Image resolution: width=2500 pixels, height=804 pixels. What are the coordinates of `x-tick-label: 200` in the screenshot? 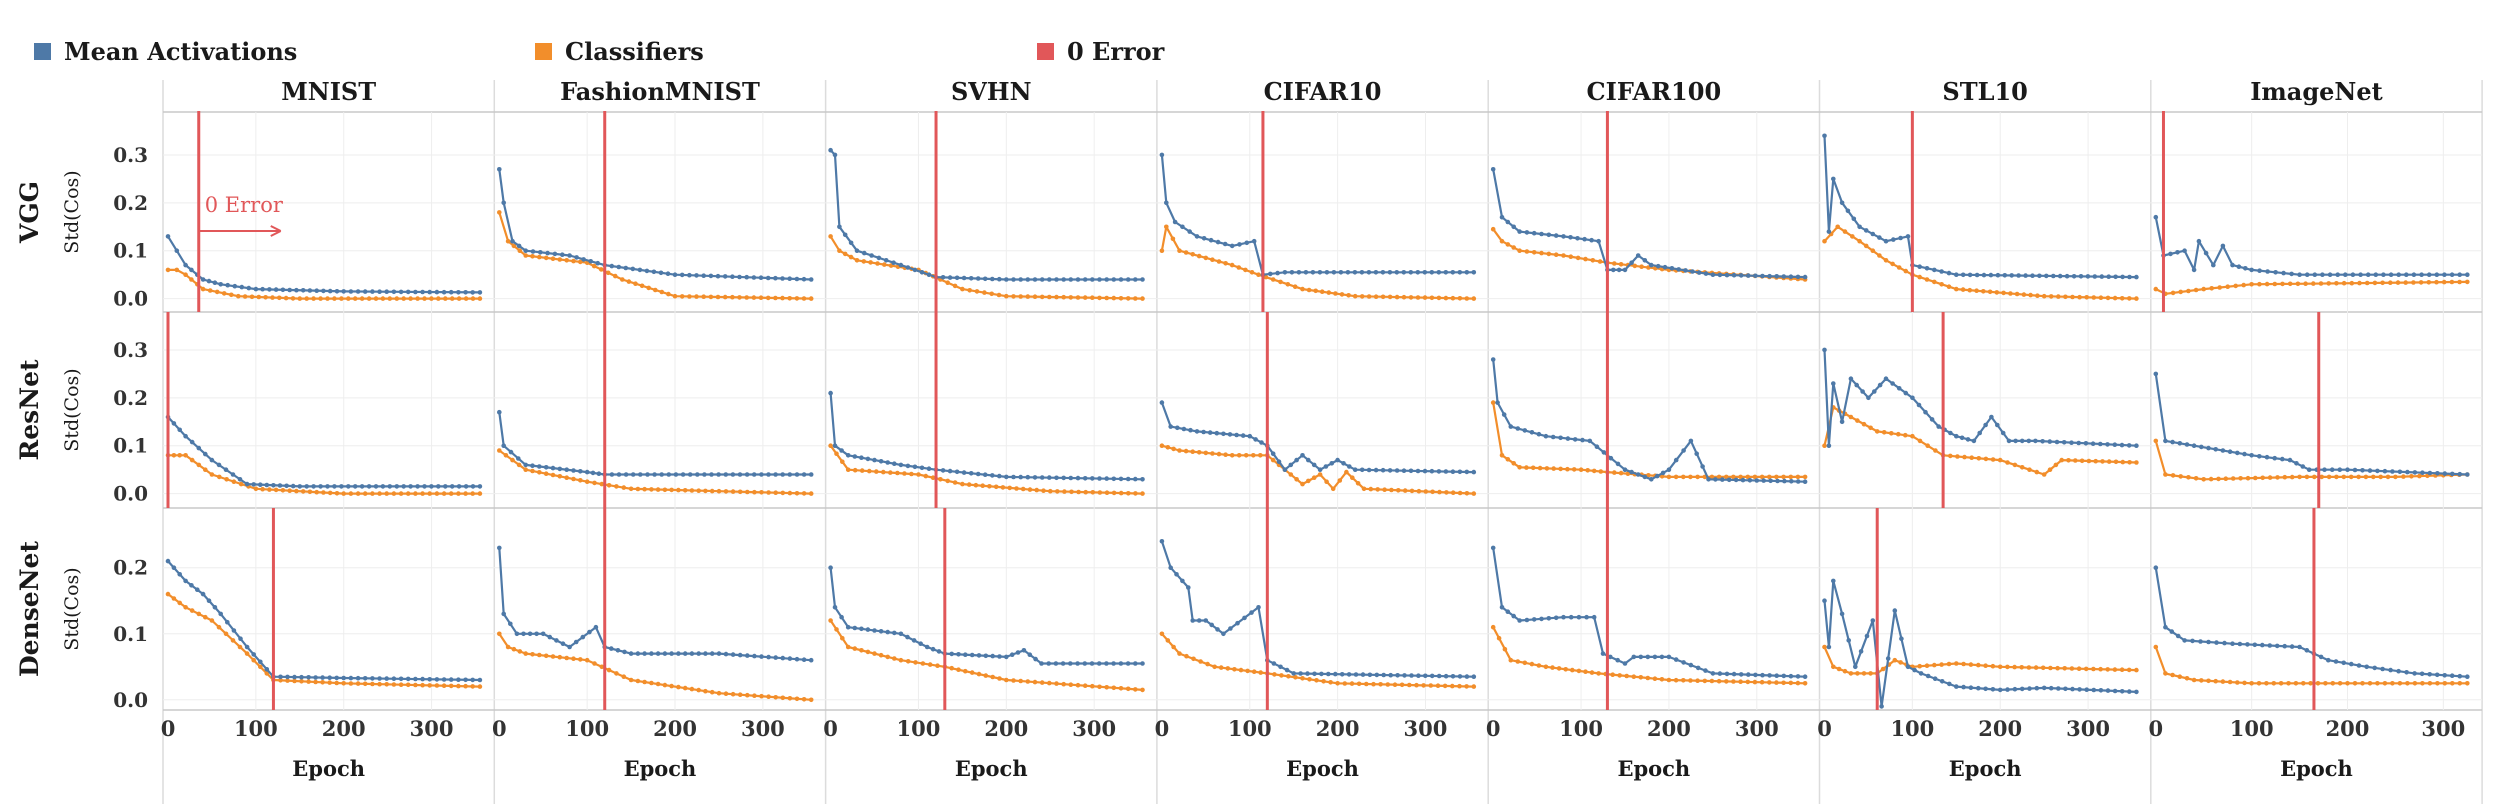 It's located at (1338, 728).